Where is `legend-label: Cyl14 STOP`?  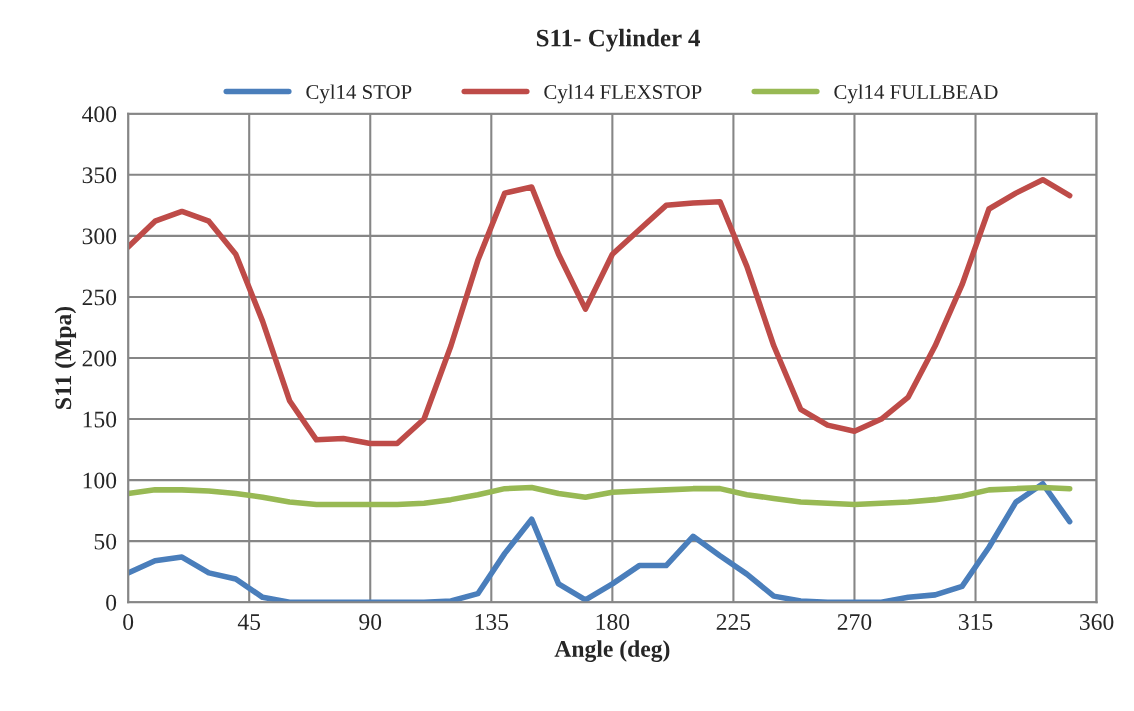
legend-label: Cyl14 STOP is located at coordinates (359, 94).